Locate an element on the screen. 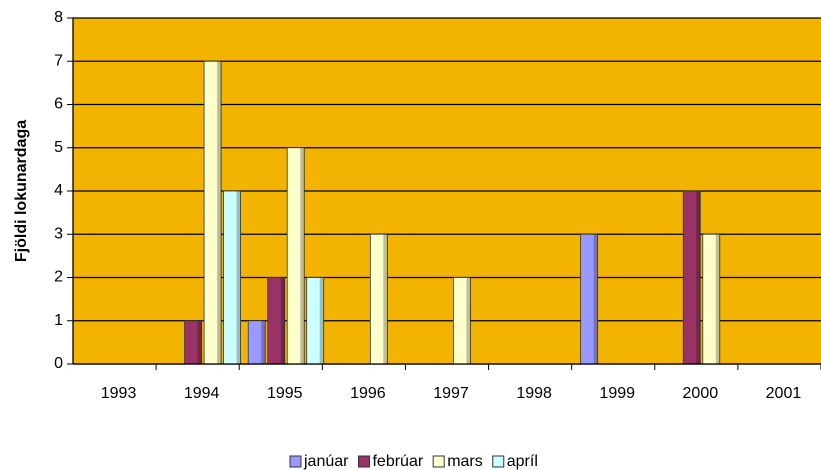 Image resolution: width=821 pixels, height=470 pixels. x-tick-label: 1995 is located at coordinates (285, 393).